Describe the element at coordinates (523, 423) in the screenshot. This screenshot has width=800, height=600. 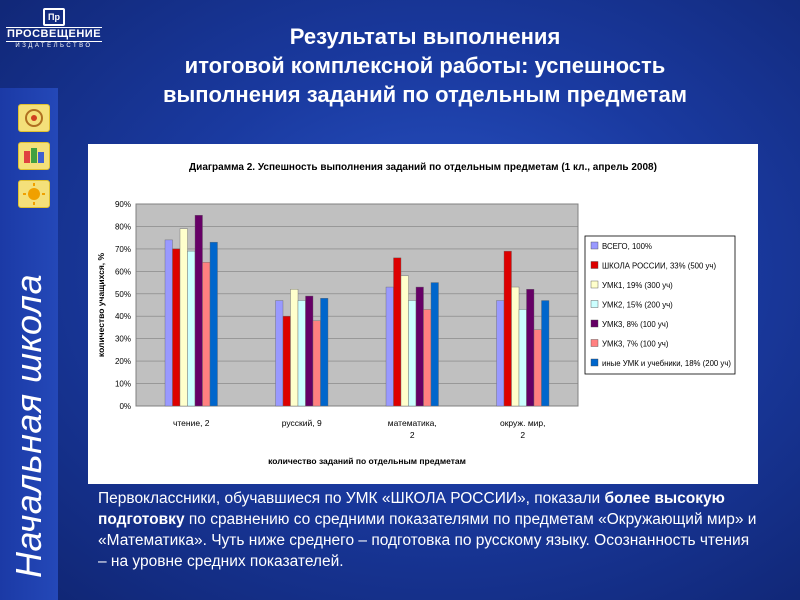
I see `x-tick-label: окруж. мир,` at that location.